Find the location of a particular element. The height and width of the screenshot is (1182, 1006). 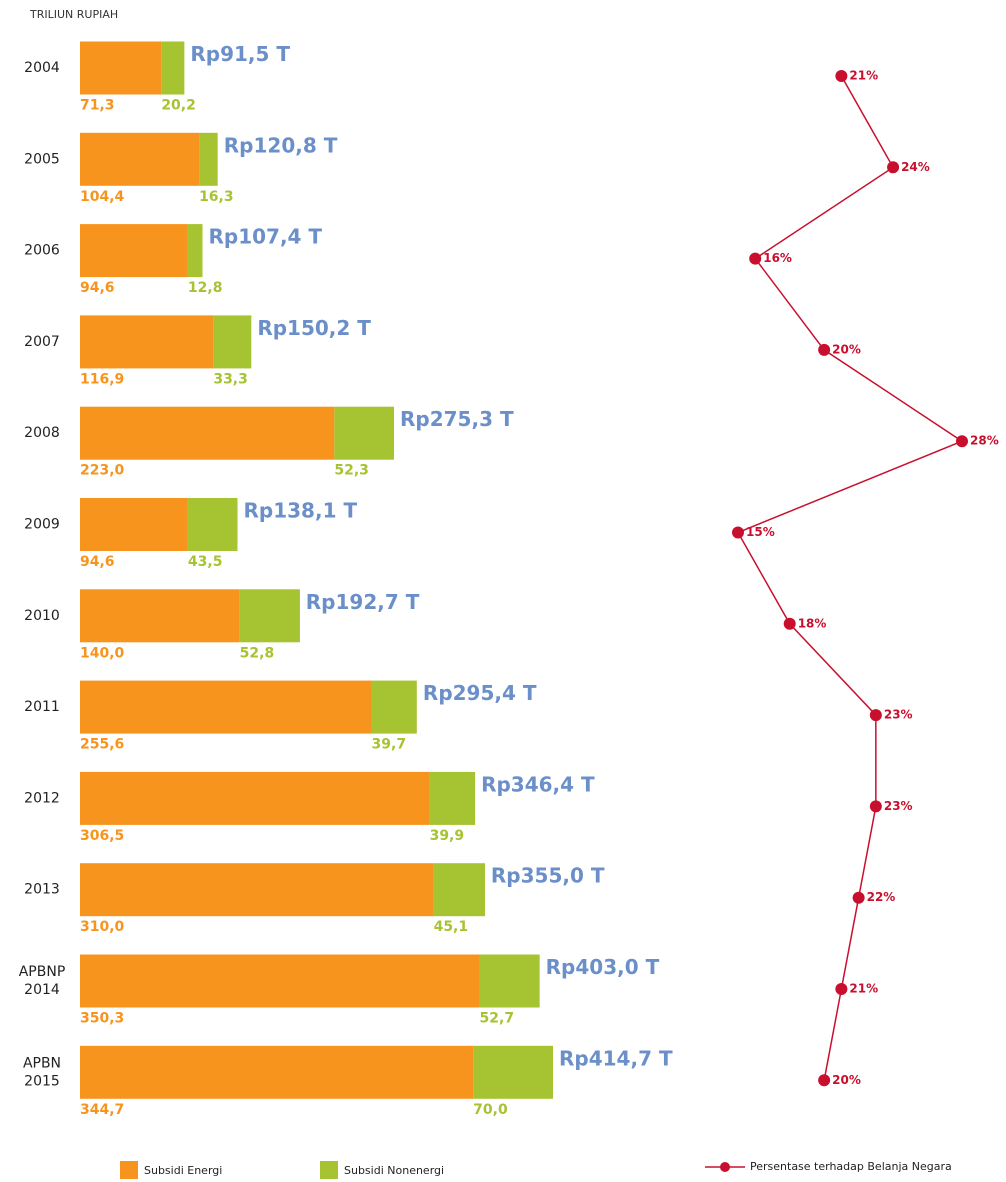

segment-label: 255,6 is located at coordinates (102, 745).